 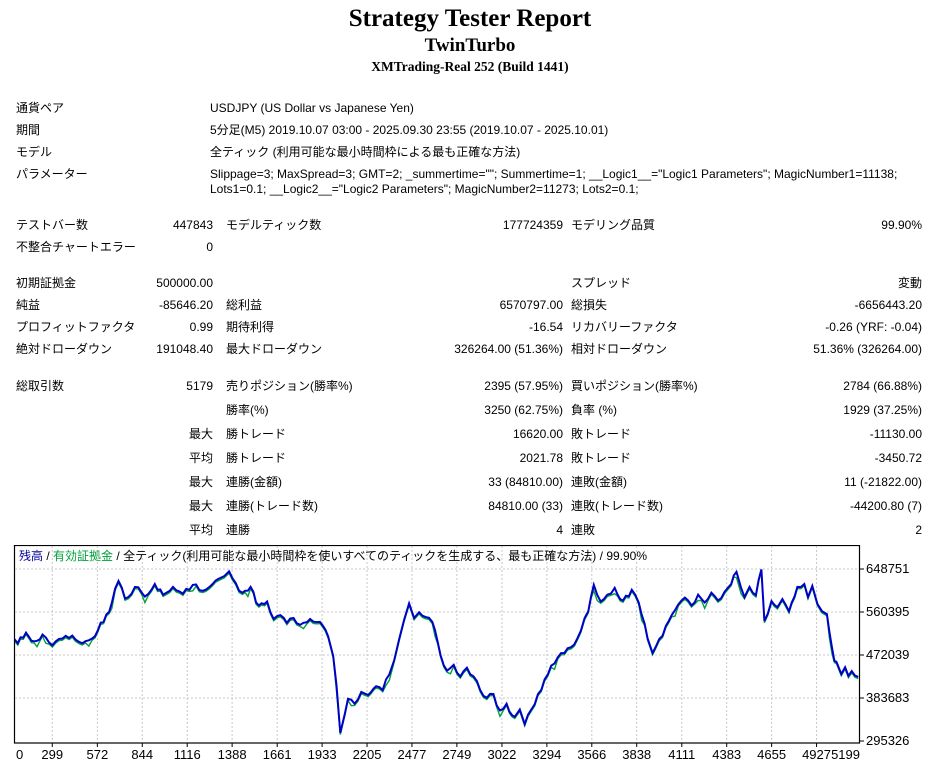 What do you see at coordinates (31, 556) in the screenshot?
I see `legend-balance-label: 残高` at bounding box center [31, 556].